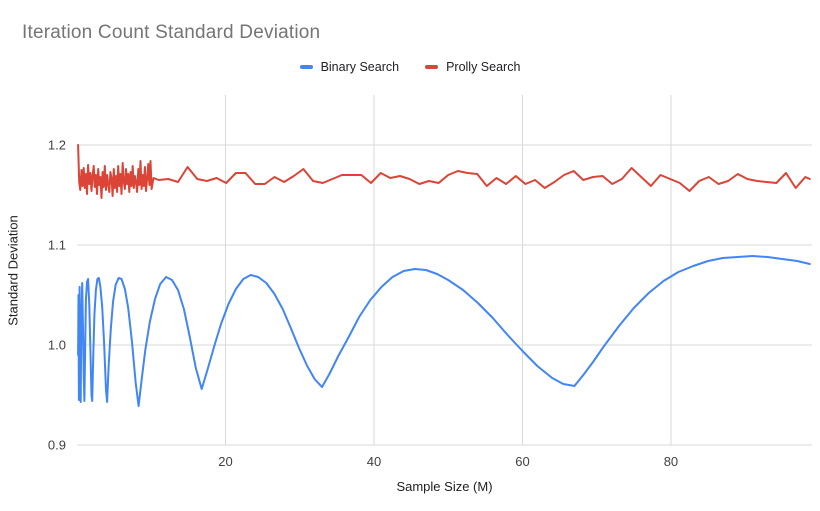 The height and width of the screenshot is (511, 820). What do you see at coordinates (225, 461) in the screenshot?
I see `x-tick-label: 20` at bounding box center [225, 461].